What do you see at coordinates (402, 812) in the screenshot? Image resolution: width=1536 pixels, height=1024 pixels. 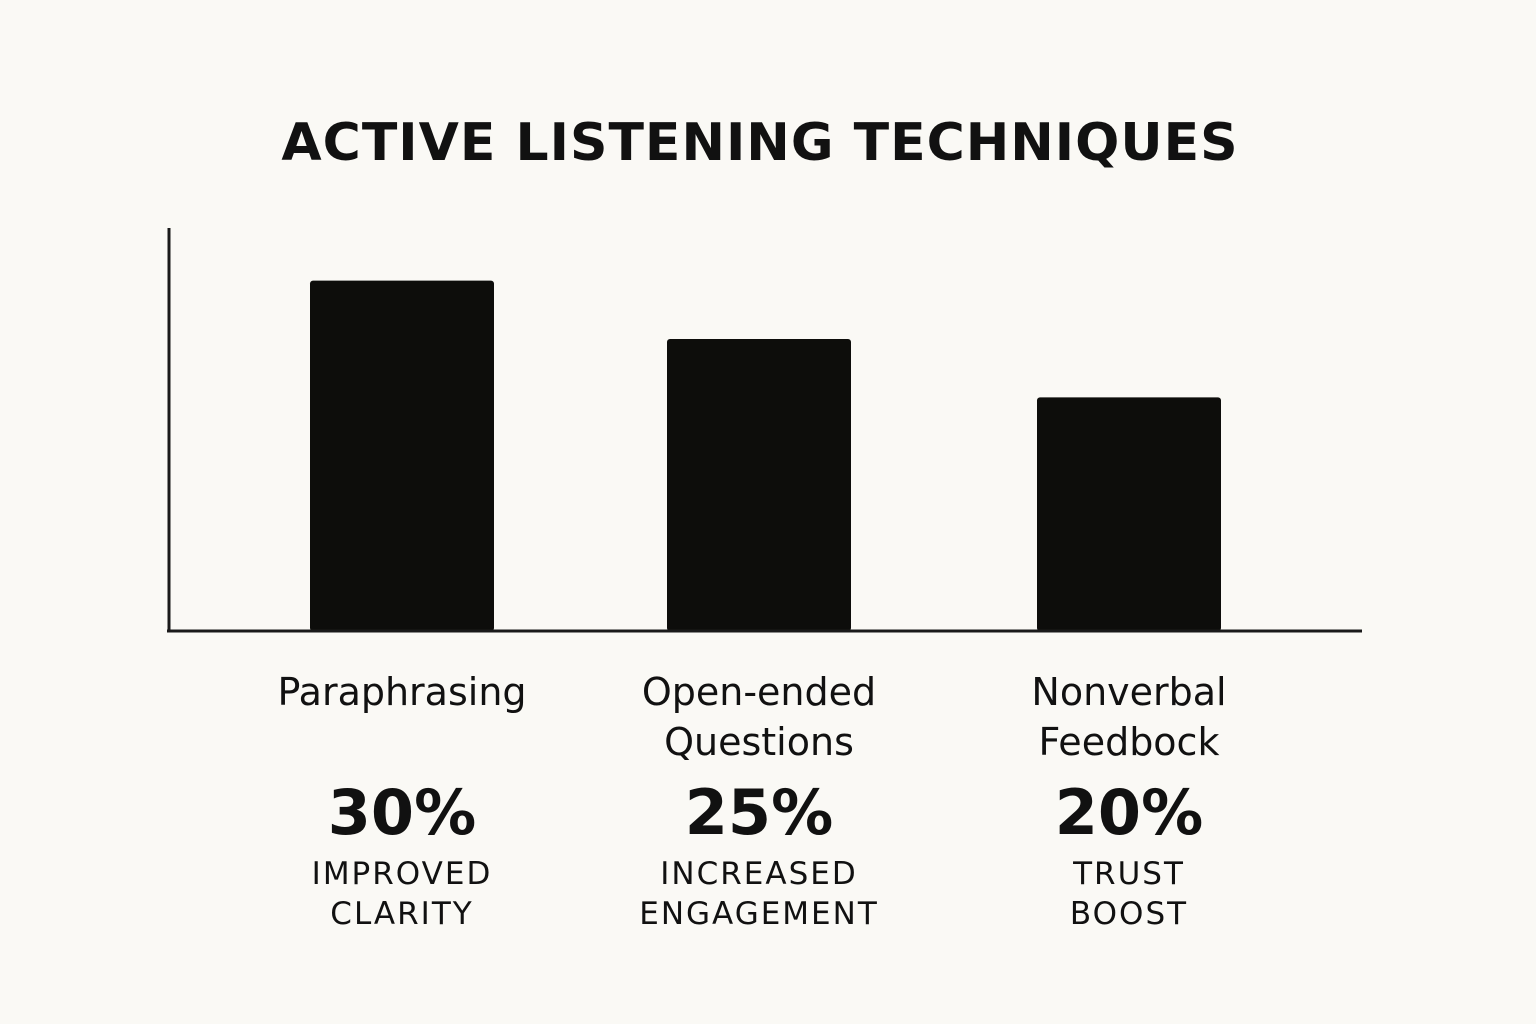 I see `value-label-1: 30%` at bounding box center [402, 812].